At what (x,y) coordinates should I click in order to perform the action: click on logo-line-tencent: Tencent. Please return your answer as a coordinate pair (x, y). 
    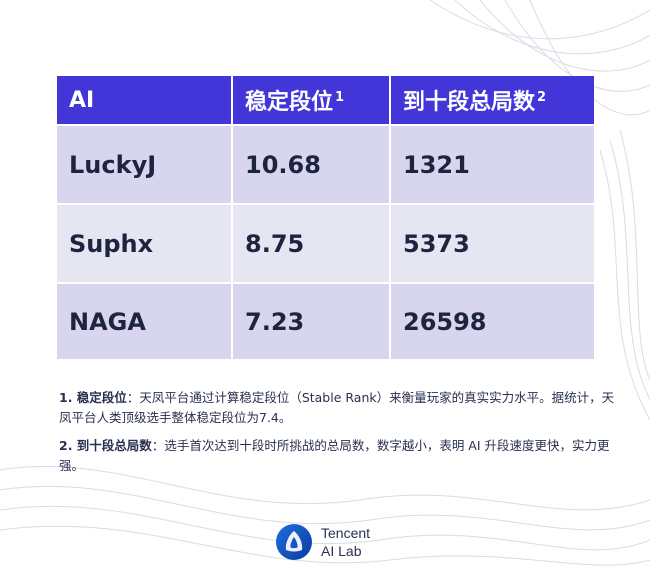
    Looking at the image, I should click on (346, 533).